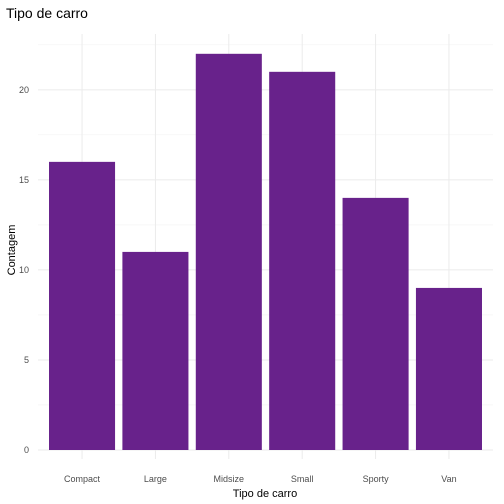 The width and height of the screenshot is (504, 504). Describe the element at coordinates (260, 479) in the screenshot. I see `x-axis-ticks: Compact Large Midsize Small Sporty Van` at that location.